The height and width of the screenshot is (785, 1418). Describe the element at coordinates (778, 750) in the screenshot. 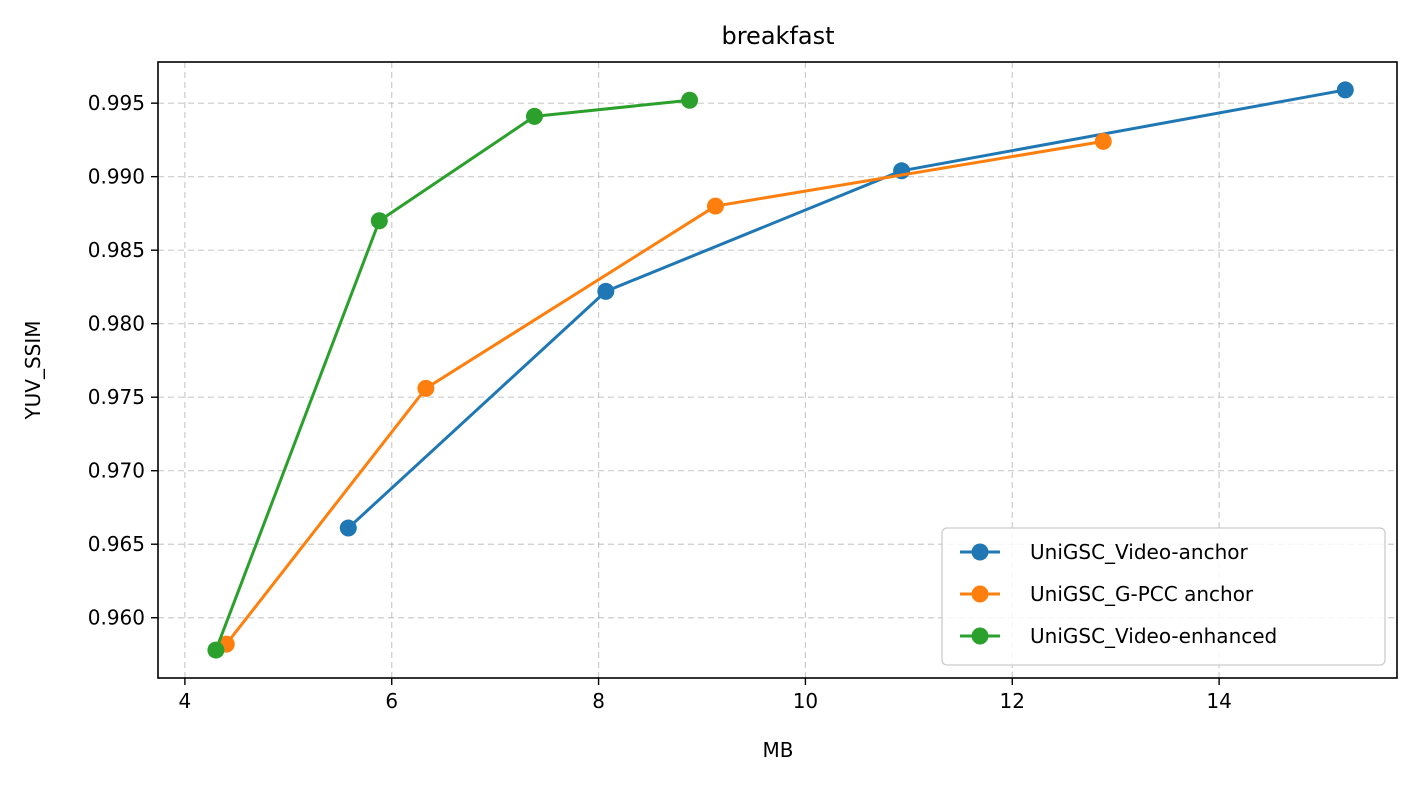

I see `x-axis-label: MB` at that location.